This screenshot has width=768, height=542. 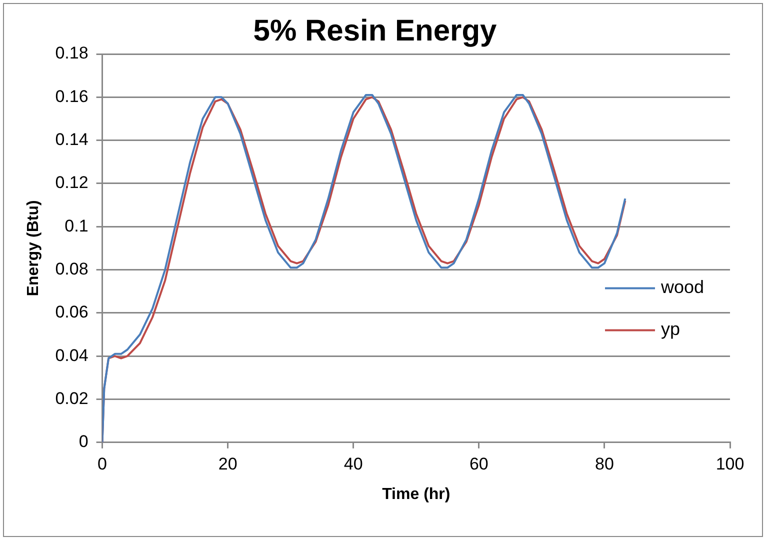 What do you see at coordinates (71, 312) in the screenshot?
I see `y-tick-label: 0.06` at bounding box center [71, 312].